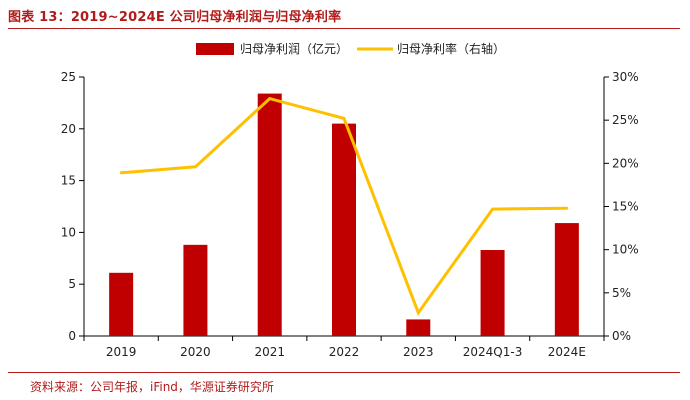 This screenshot has height=400, width=690. I want to click on right-axis-tick-label: 25%, so click(625, 120).